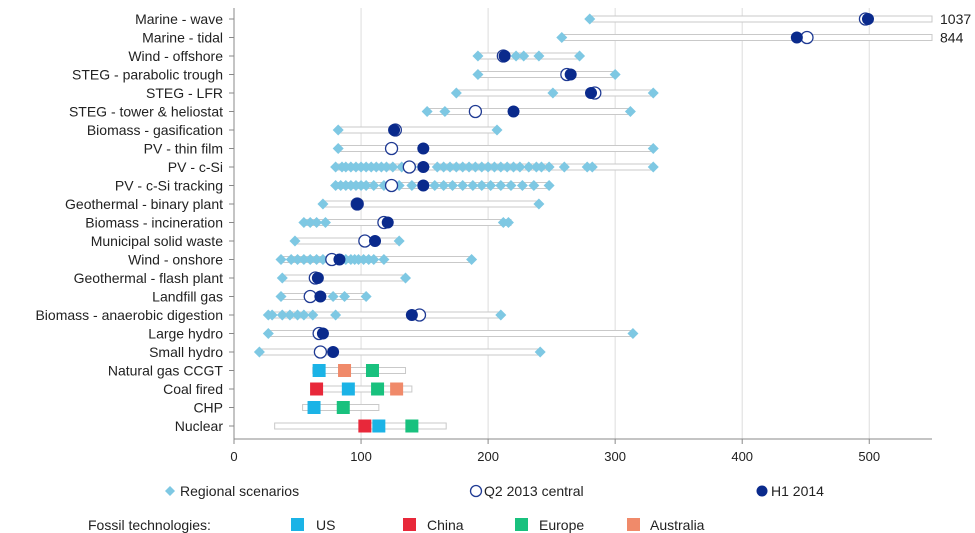  Describe the element at coordinates (570, 74) in the screenshot. I see `h1-2014-point-steg-parabolic-trough` at that location.